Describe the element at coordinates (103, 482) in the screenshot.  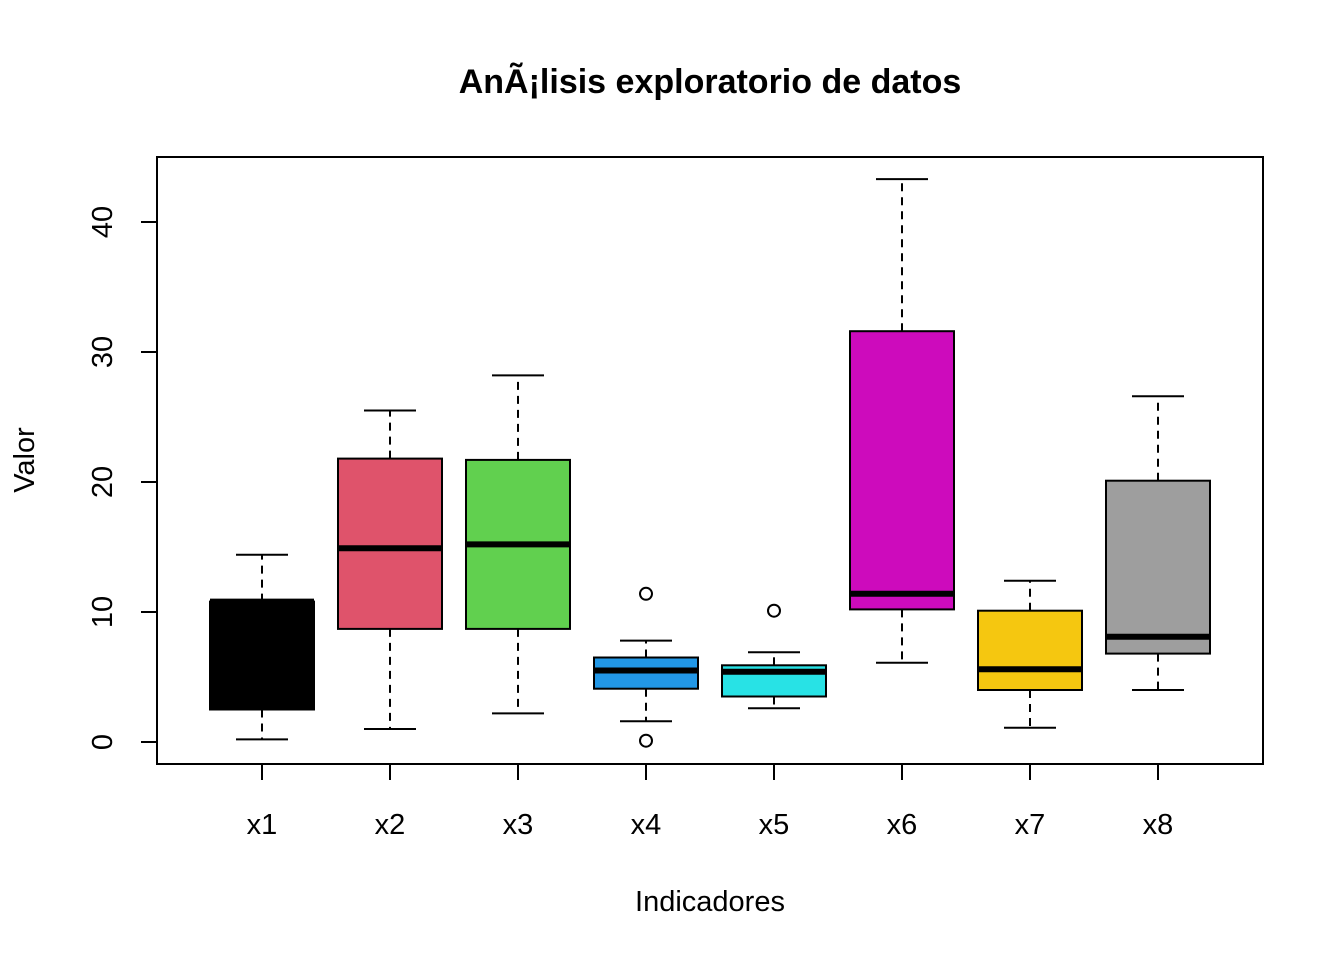
I see `y-tick-label: 20` at that location.